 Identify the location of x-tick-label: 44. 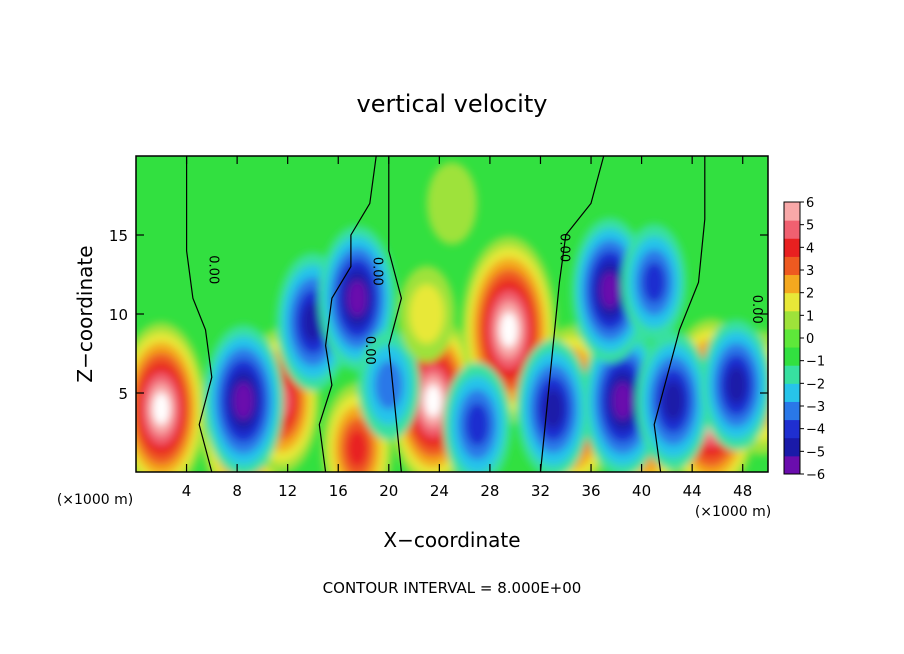
(692, 491).